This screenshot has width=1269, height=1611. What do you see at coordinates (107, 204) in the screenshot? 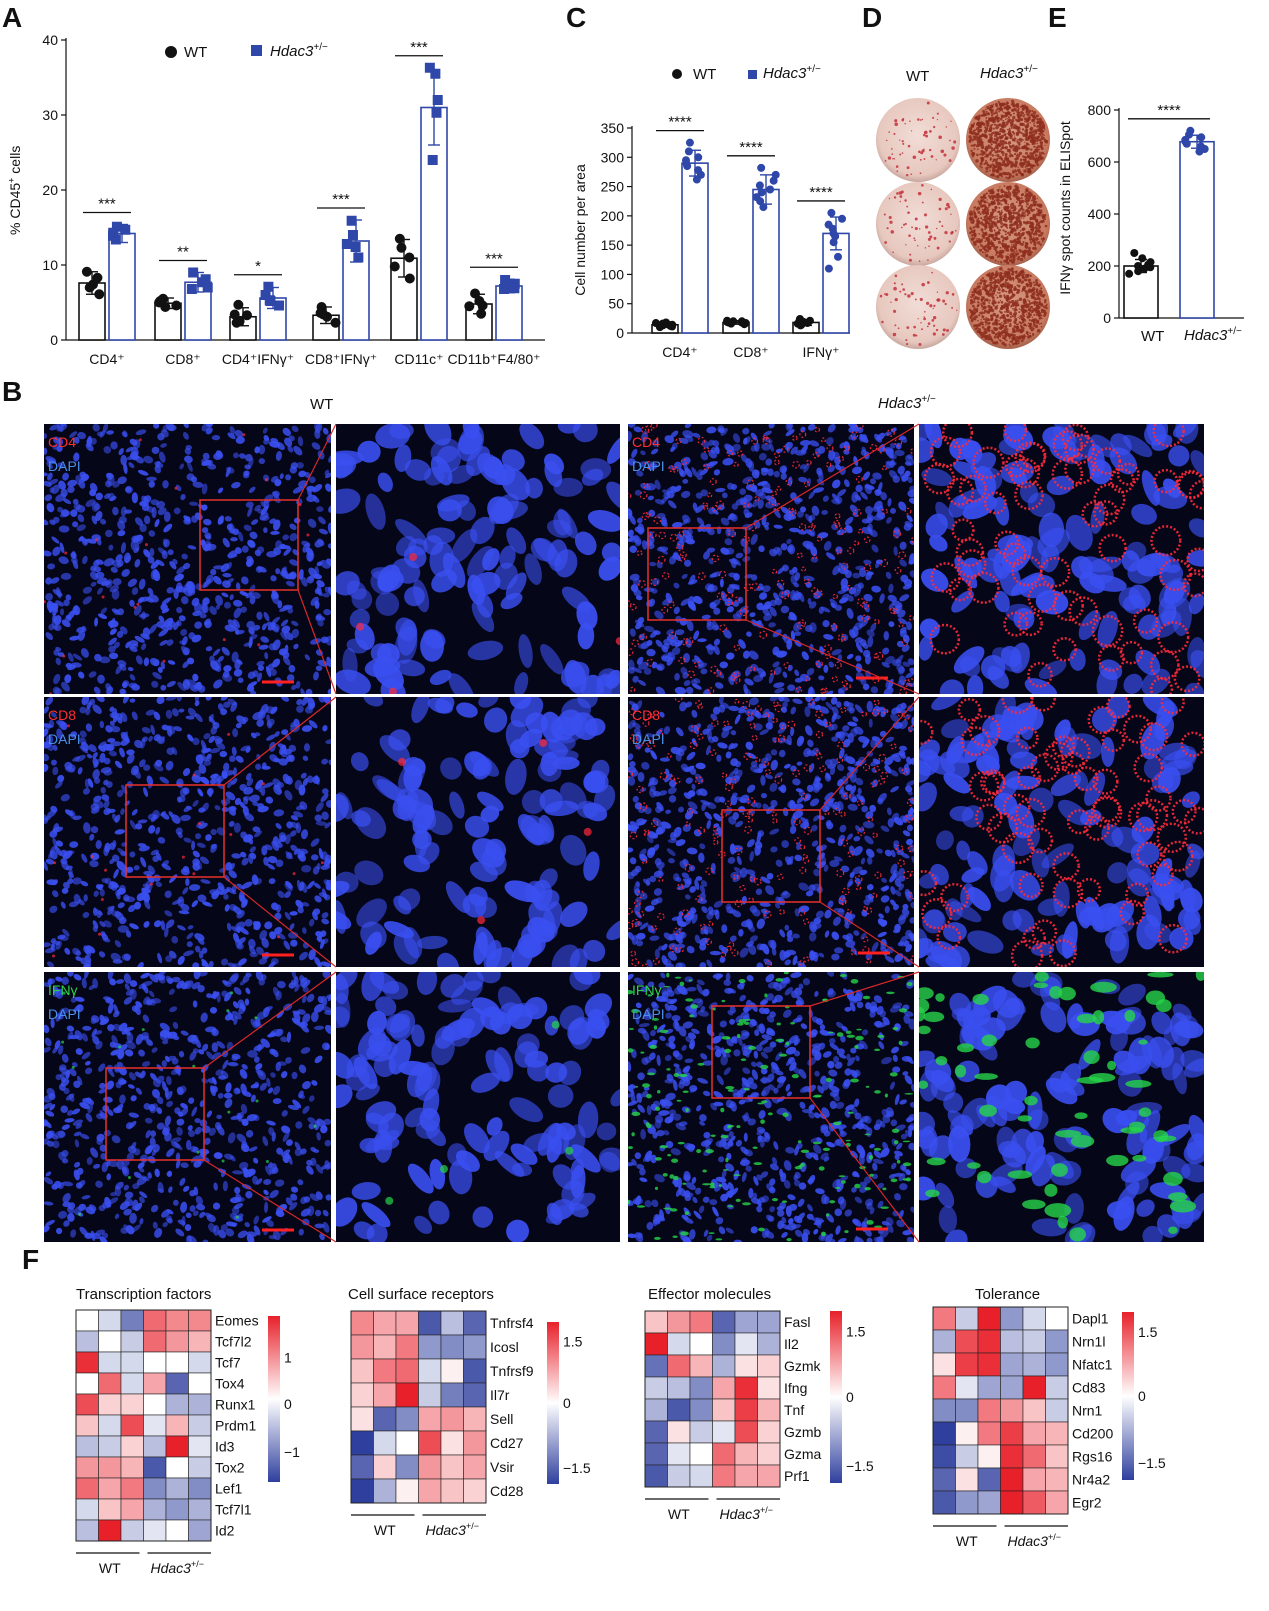
I see `significance-stars: ***` at bounding box center [107, 204].